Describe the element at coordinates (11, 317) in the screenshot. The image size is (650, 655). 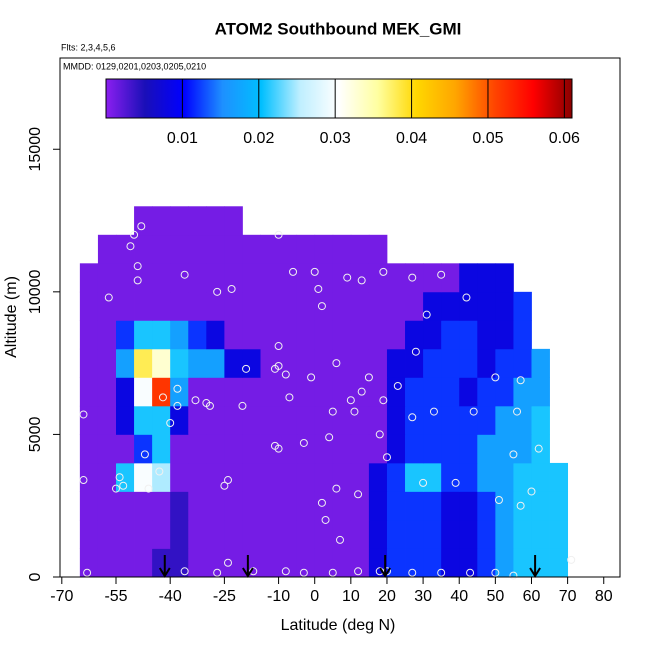
I see `y-axis-label: Altitude (m)` at that location.